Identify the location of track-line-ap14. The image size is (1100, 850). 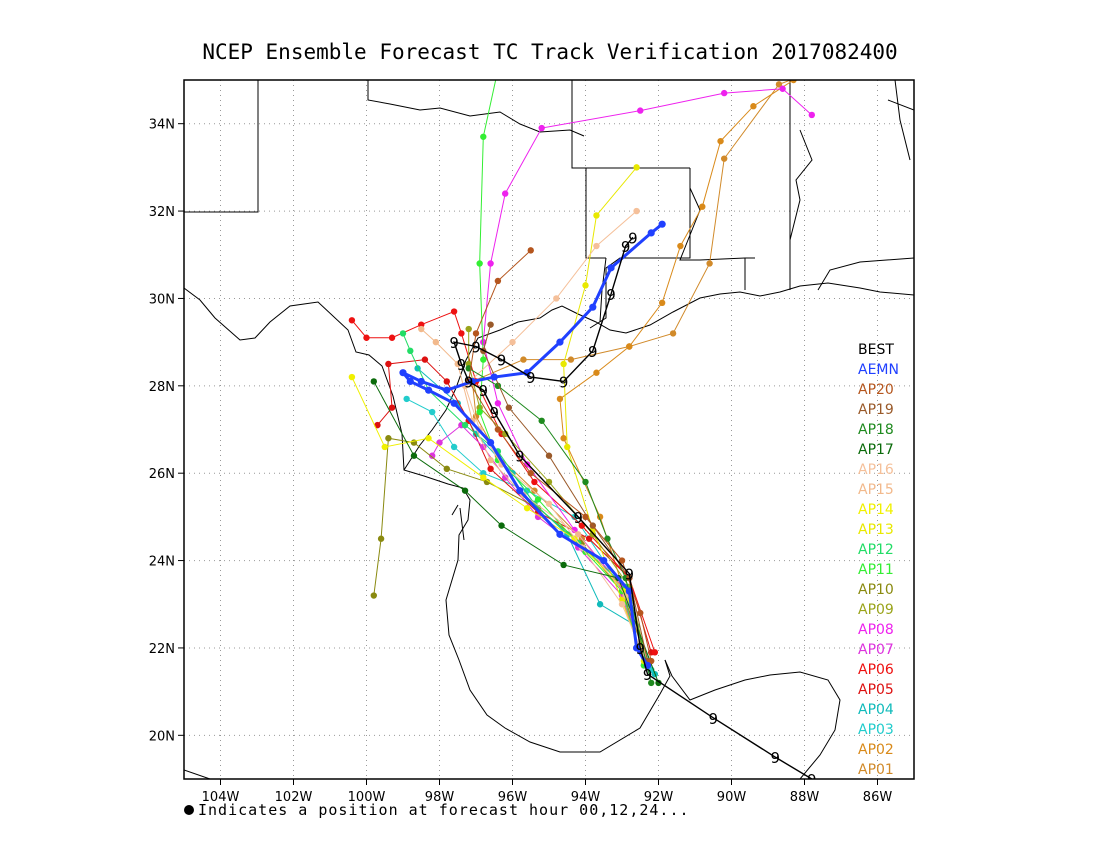
(500, 519).